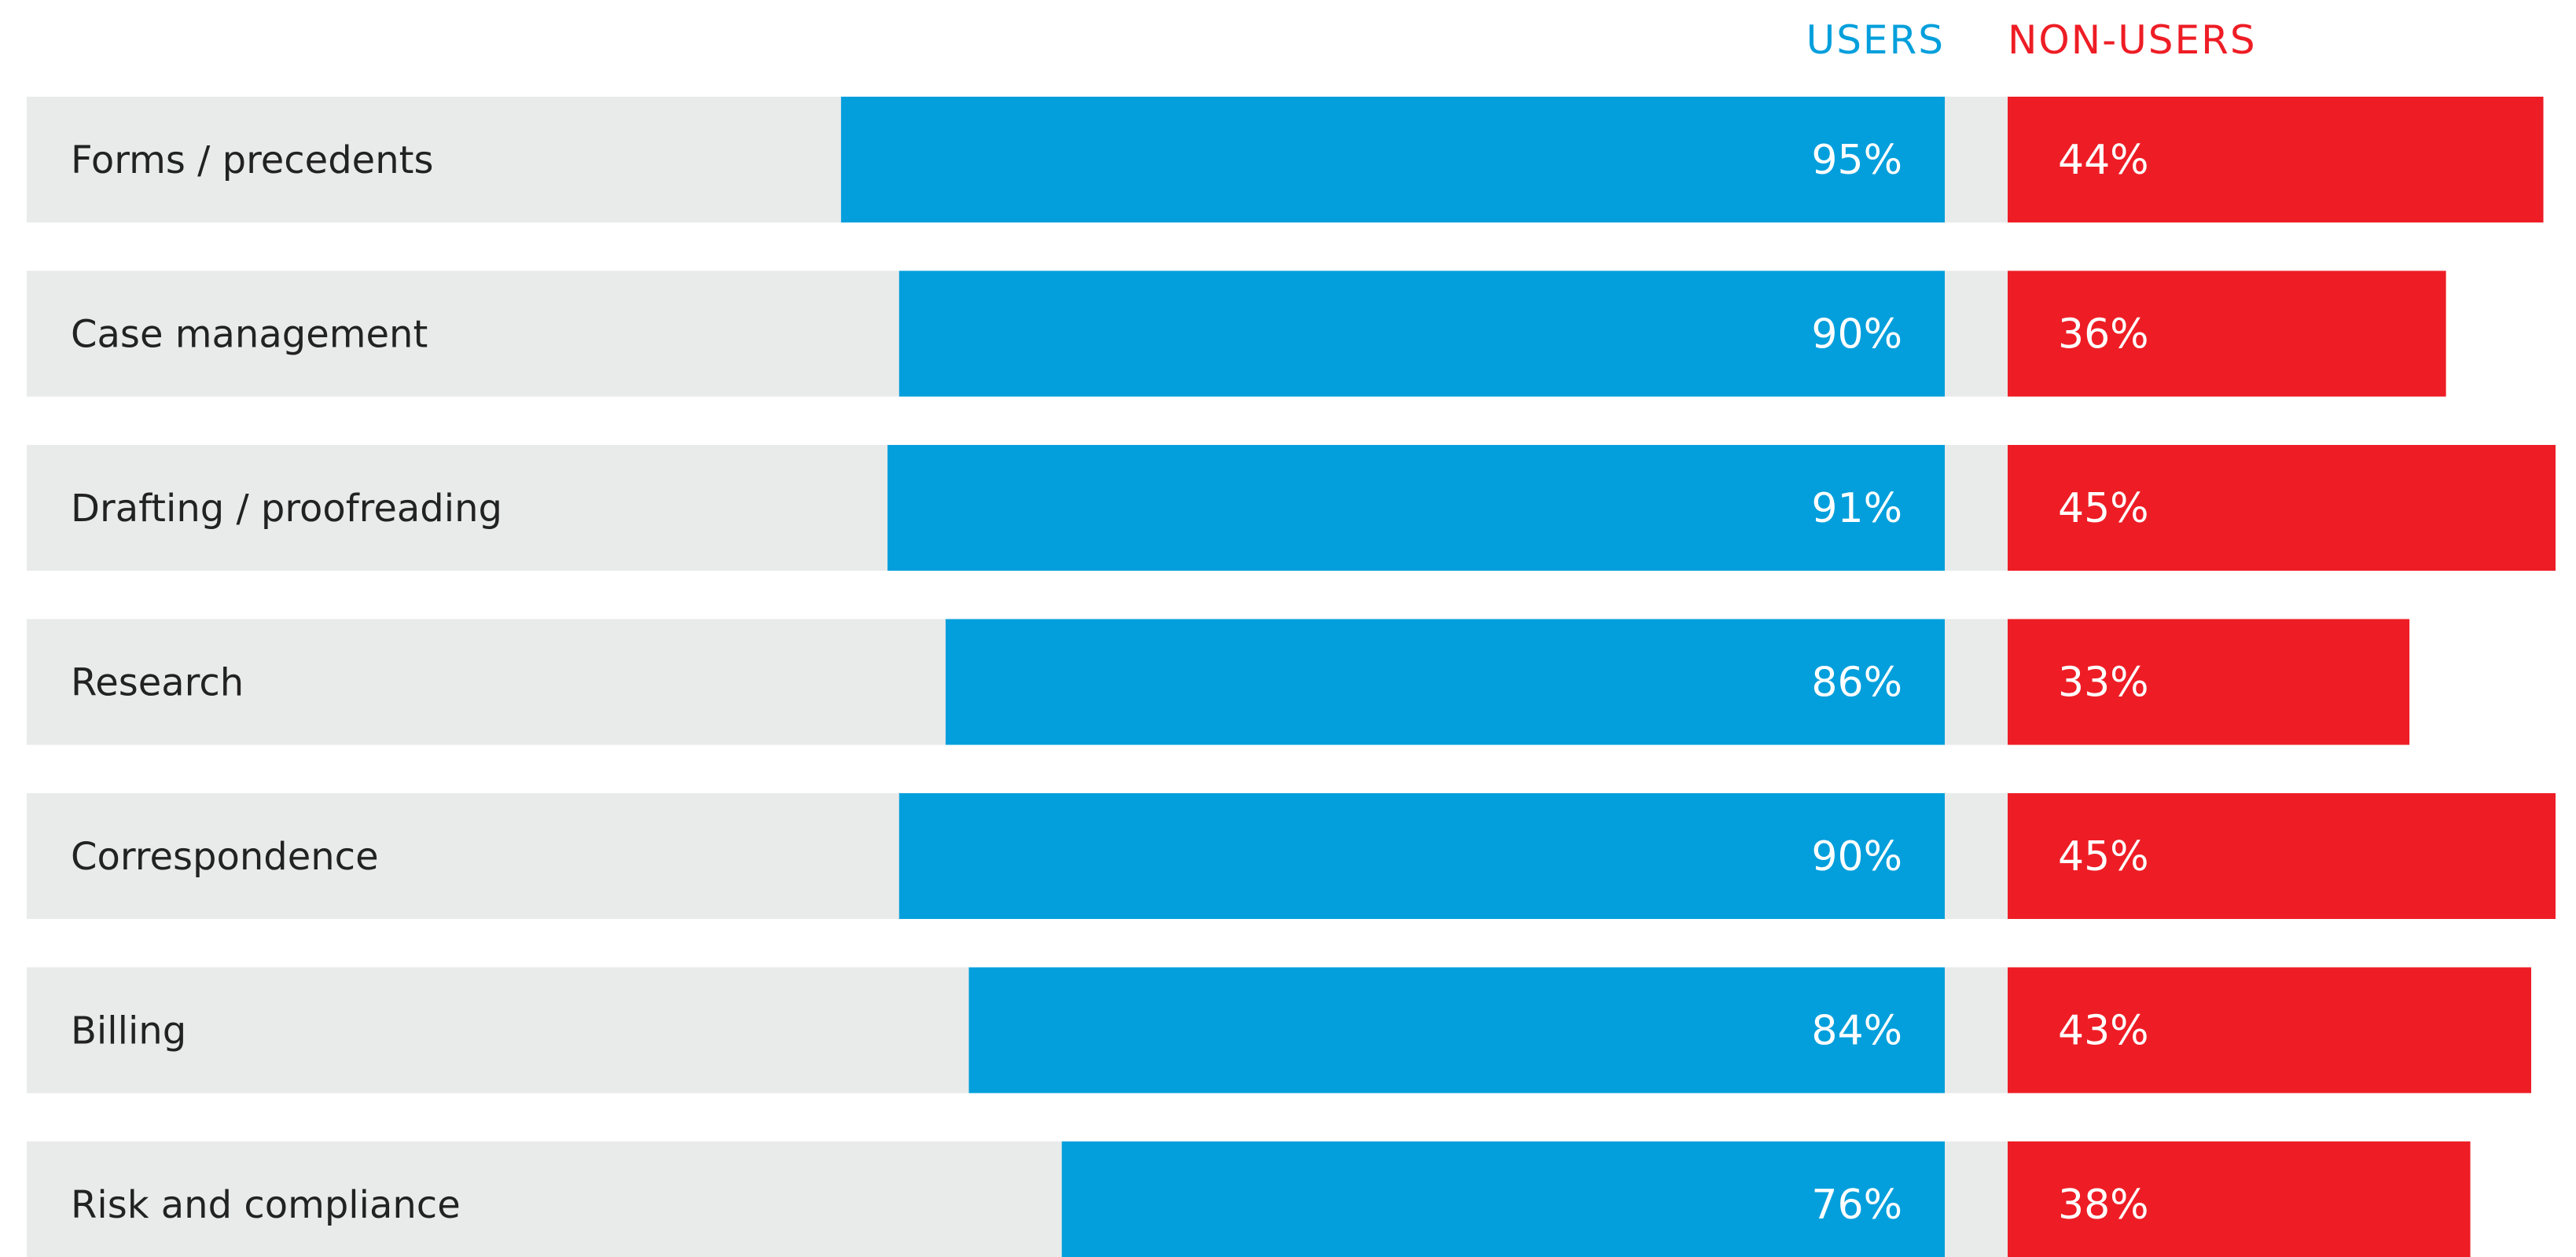 This screenshot has height=1257, width=2576. What do you see at coordinates (266, 1205) in the screenshot?
I see `category-label: Risk and compliance` at bounding box center [266, 1205].